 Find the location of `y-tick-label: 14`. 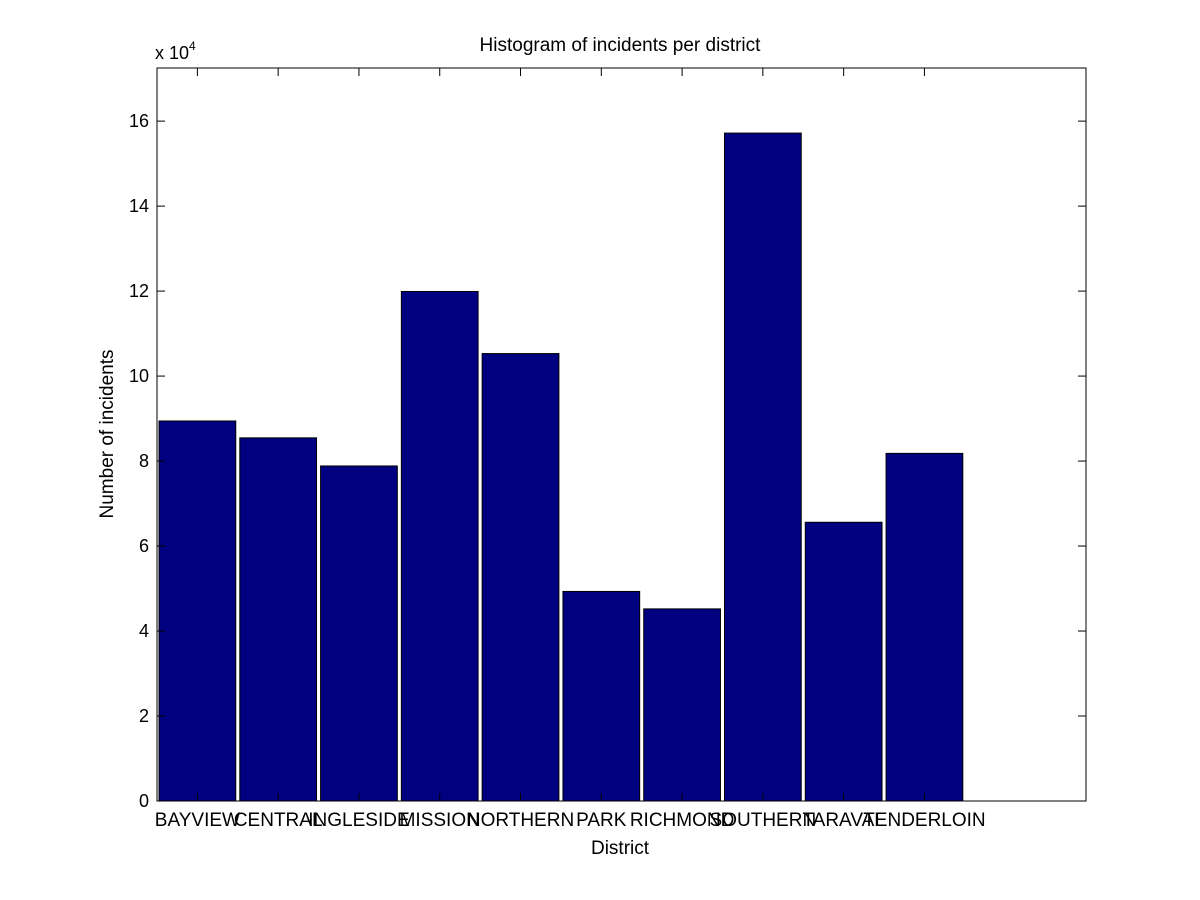

y-tick-label: 14 is located at coordinates (139, 206).